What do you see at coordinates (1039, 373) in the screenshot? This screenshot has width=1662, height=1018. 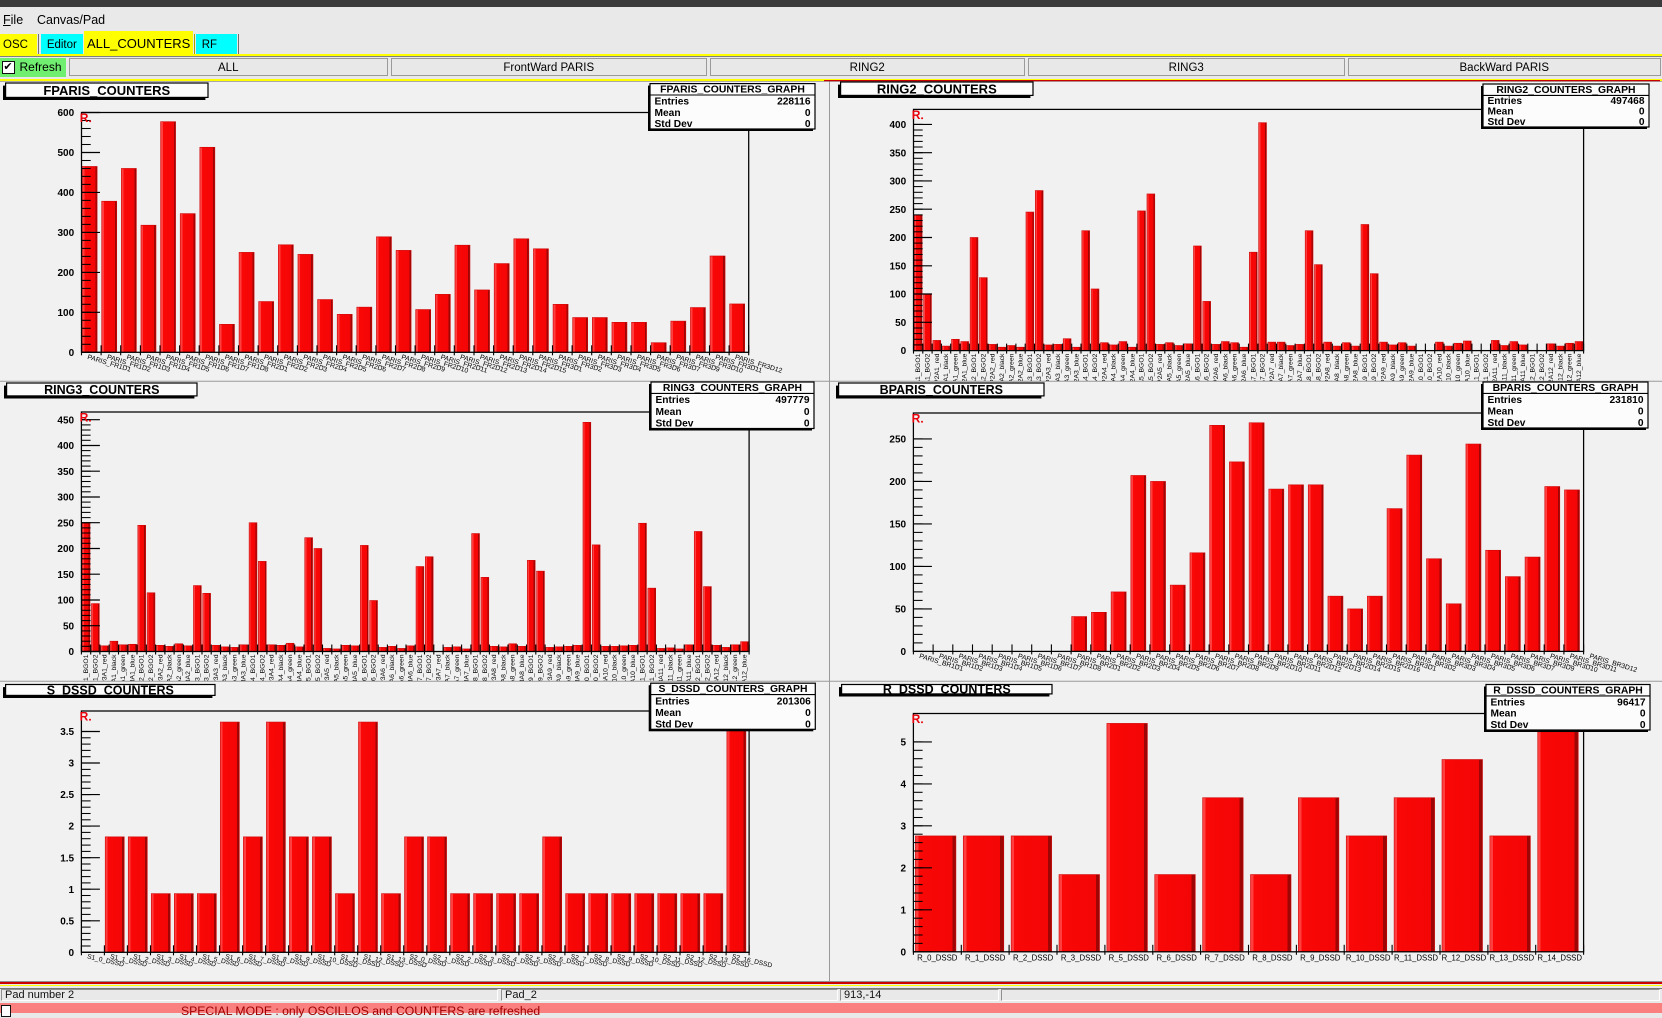 I see `svg-text: P2A3_BGO2` at bounding box center [1039, 373].